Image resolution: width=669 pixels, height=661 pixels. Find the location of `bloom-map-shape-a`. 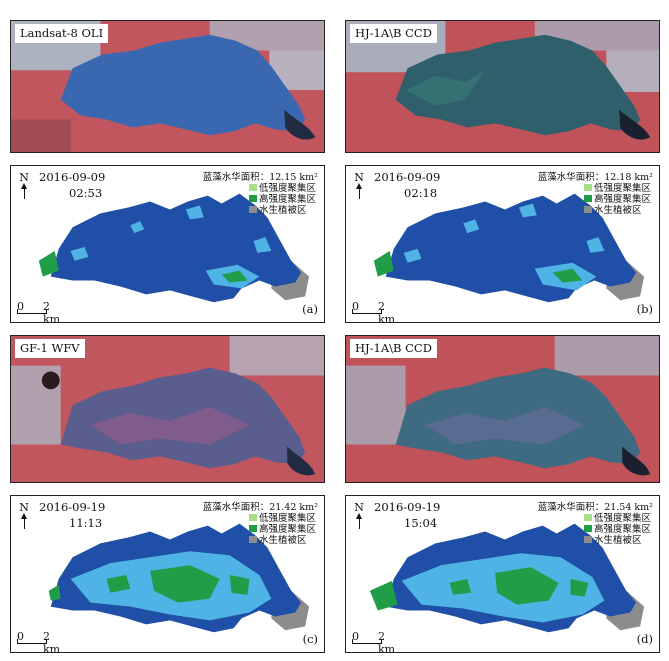

bloom-map-shape-a is located at coordinates (174, 248).